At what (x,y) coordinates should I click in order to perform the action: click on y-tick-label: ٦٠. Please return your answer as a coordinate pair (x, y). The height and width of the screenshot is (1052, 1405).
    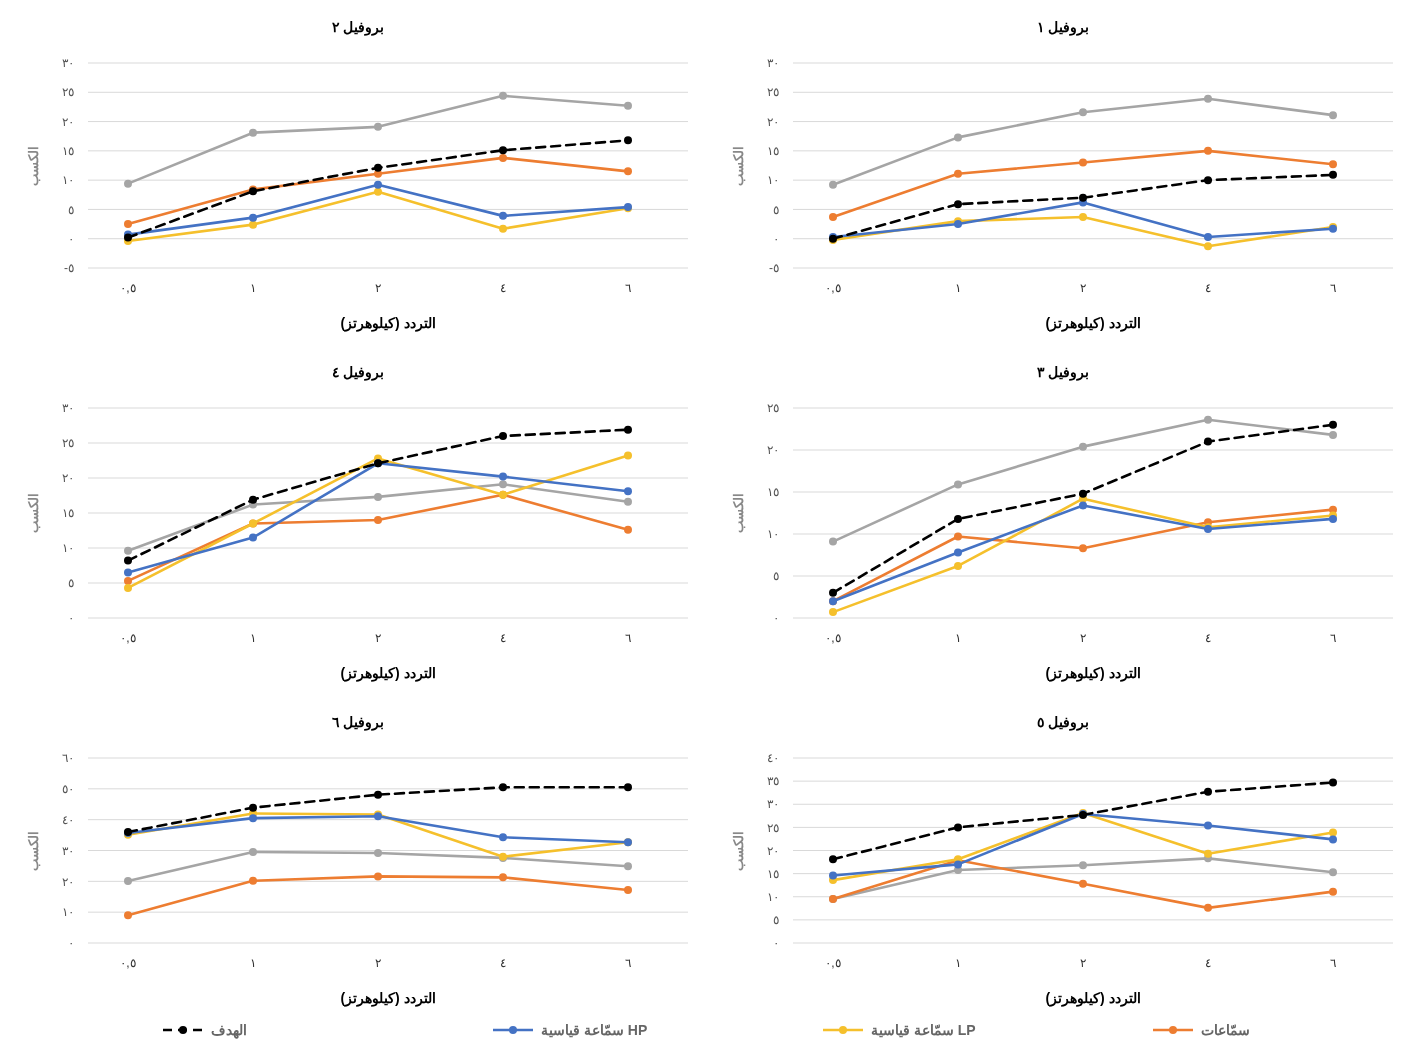
    Looking at the image, I should click on (68, 758).